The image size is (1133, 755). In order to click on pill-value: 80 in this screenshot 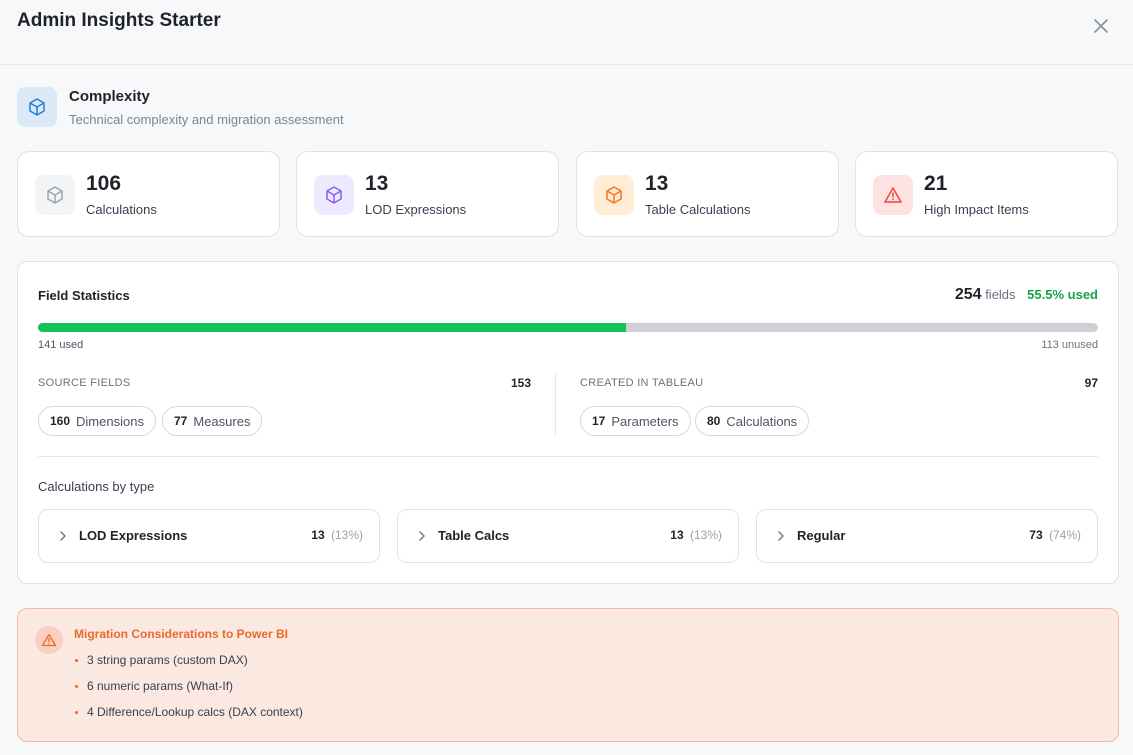, I will do `click(714, 421)`.